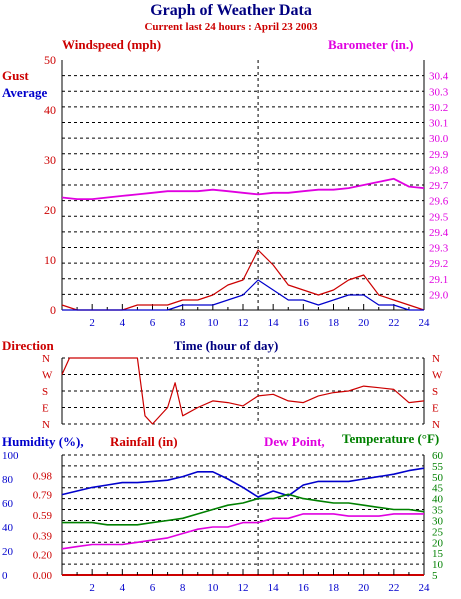 The image size is (461, 599). I want to click on series-dew-point, so click(242, 531).